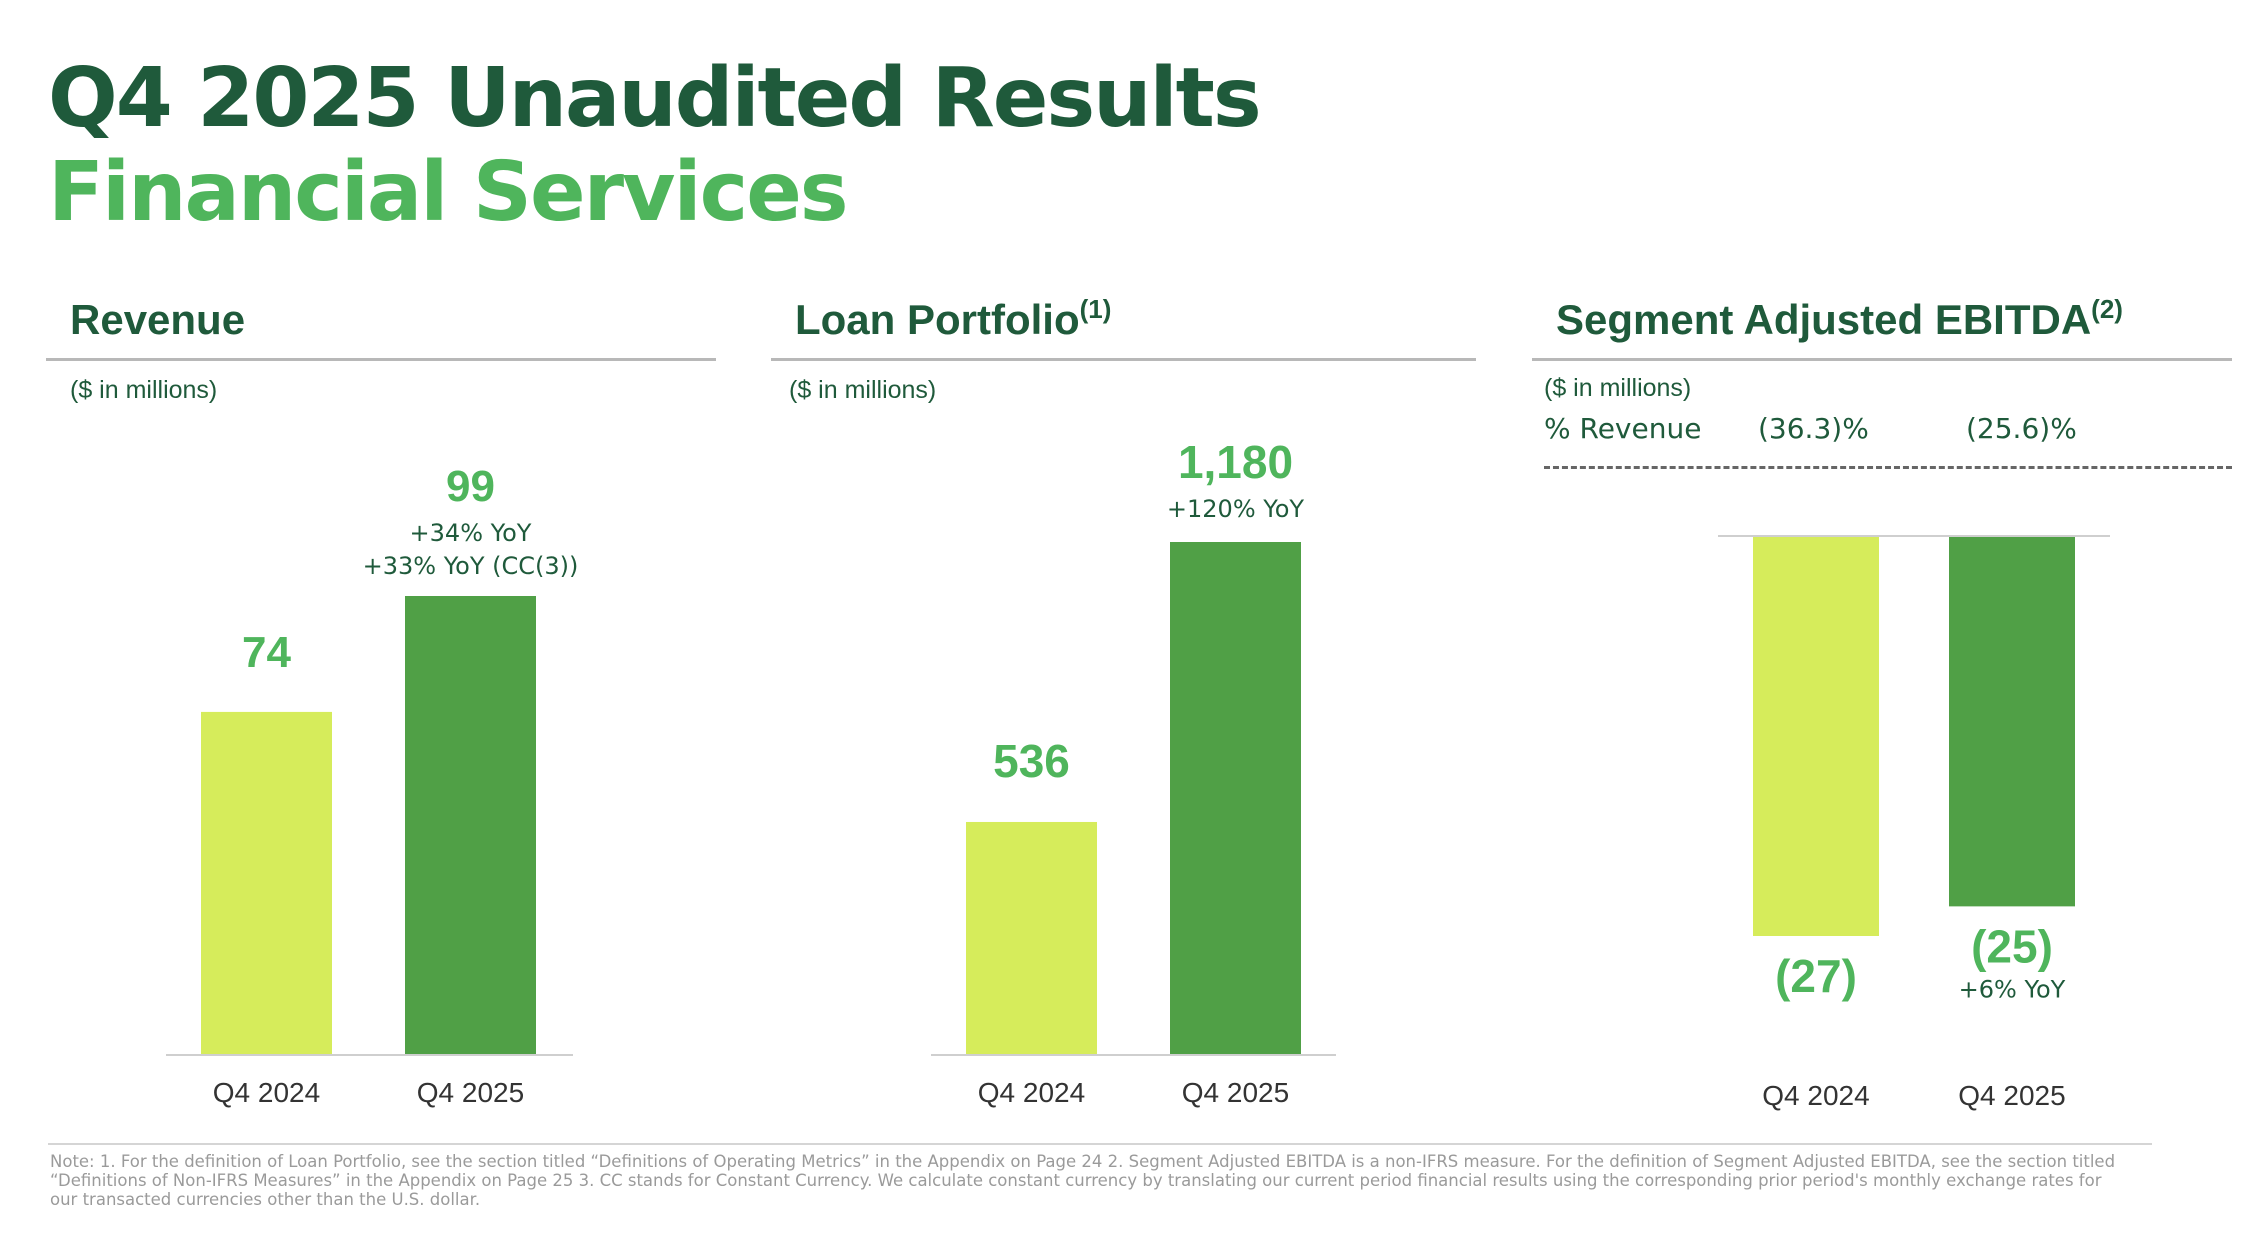  What do you see at coordinates (448, 192) in the screenshot?
I see `page-subtitle: Financial Services` at bounding box center [448, 192].